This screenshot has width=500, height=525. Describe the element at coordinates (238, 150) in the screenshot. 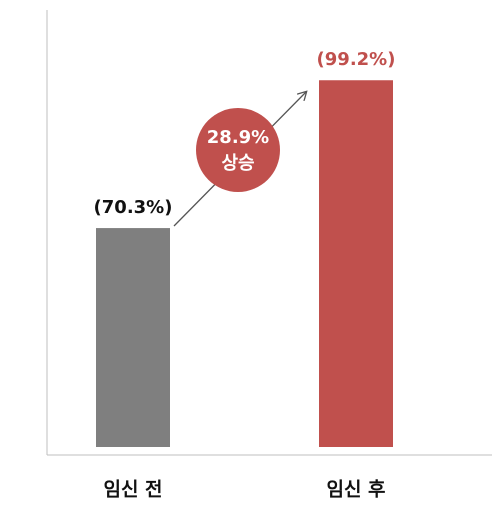

I see `annotation-badge` at that location.